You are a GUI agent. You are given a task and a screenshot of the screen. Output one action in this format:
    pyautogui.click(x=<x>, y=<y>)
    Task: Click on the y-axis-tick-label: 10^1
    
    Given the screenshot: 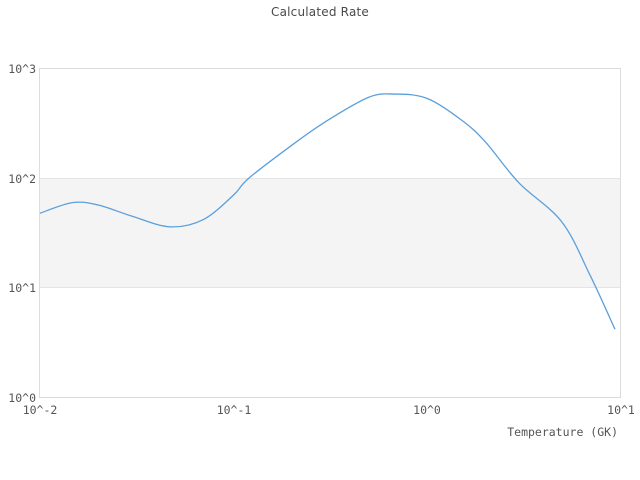 What is the action you would take?
    pyautogui.click(x=22, y=288)
    